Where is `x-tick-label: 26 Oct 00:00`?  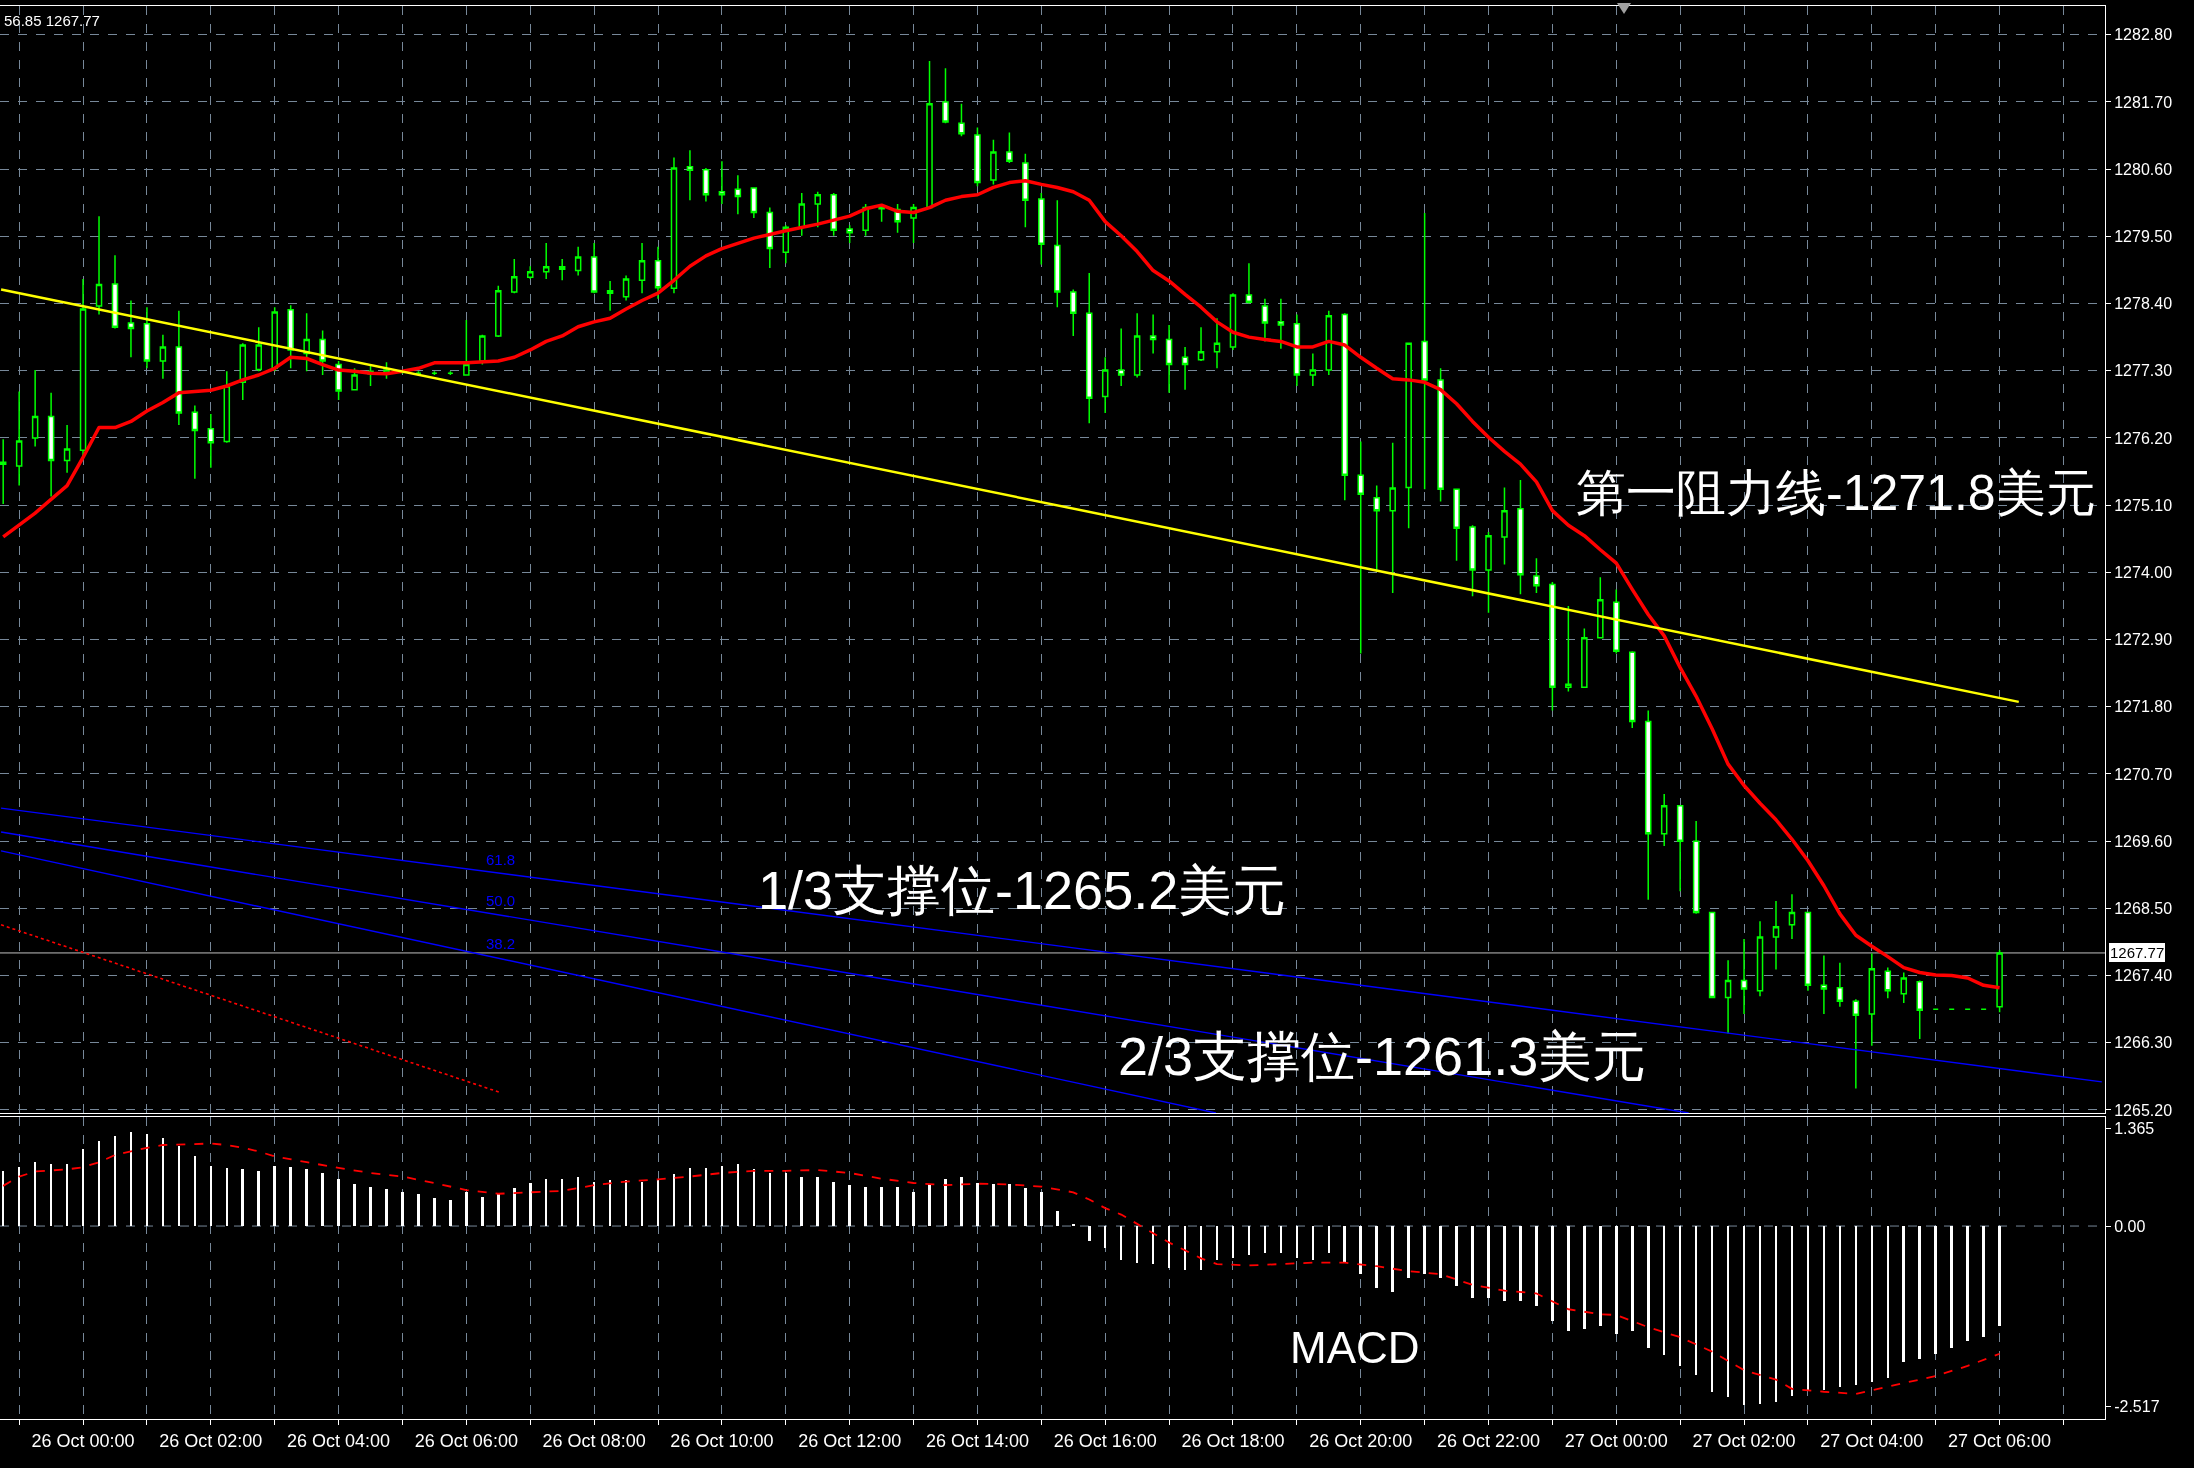
x-tick-label: 26 Oct 00:00 is located at coordinates (83, 1440).